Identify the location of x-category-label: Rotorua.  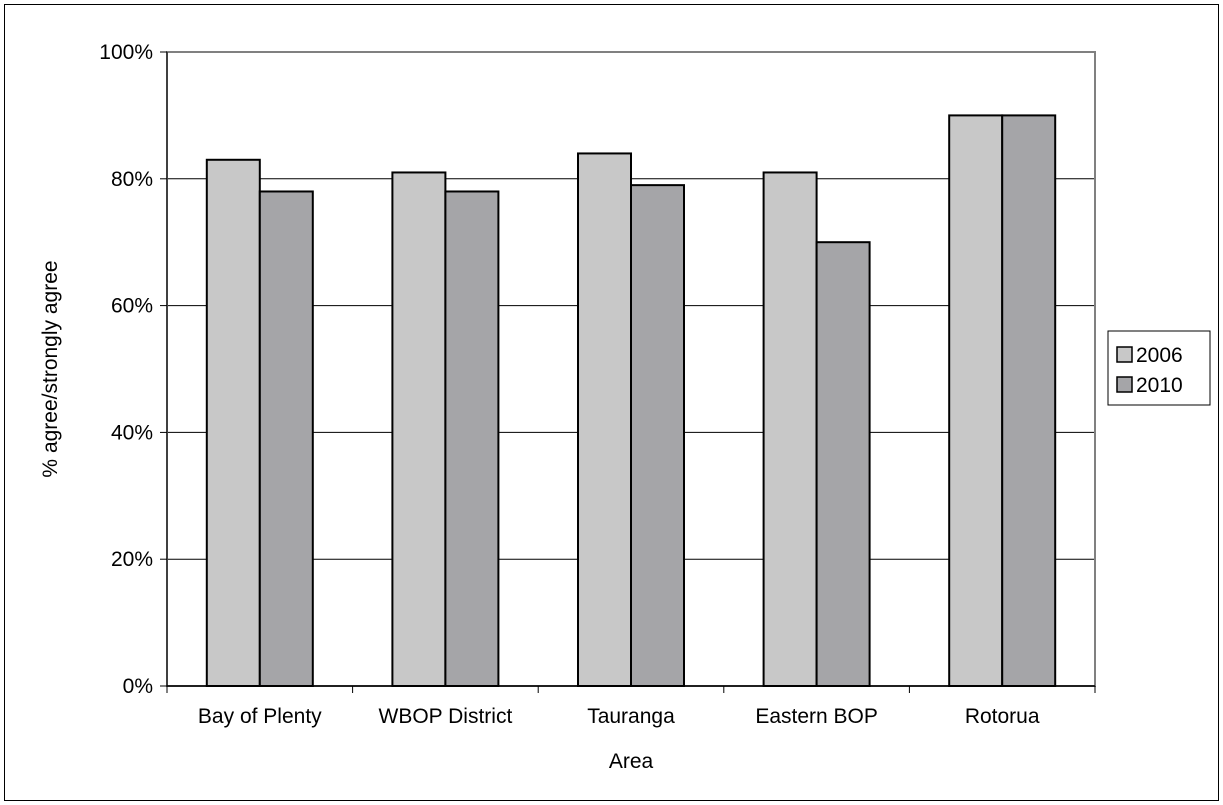
(1002, 716).